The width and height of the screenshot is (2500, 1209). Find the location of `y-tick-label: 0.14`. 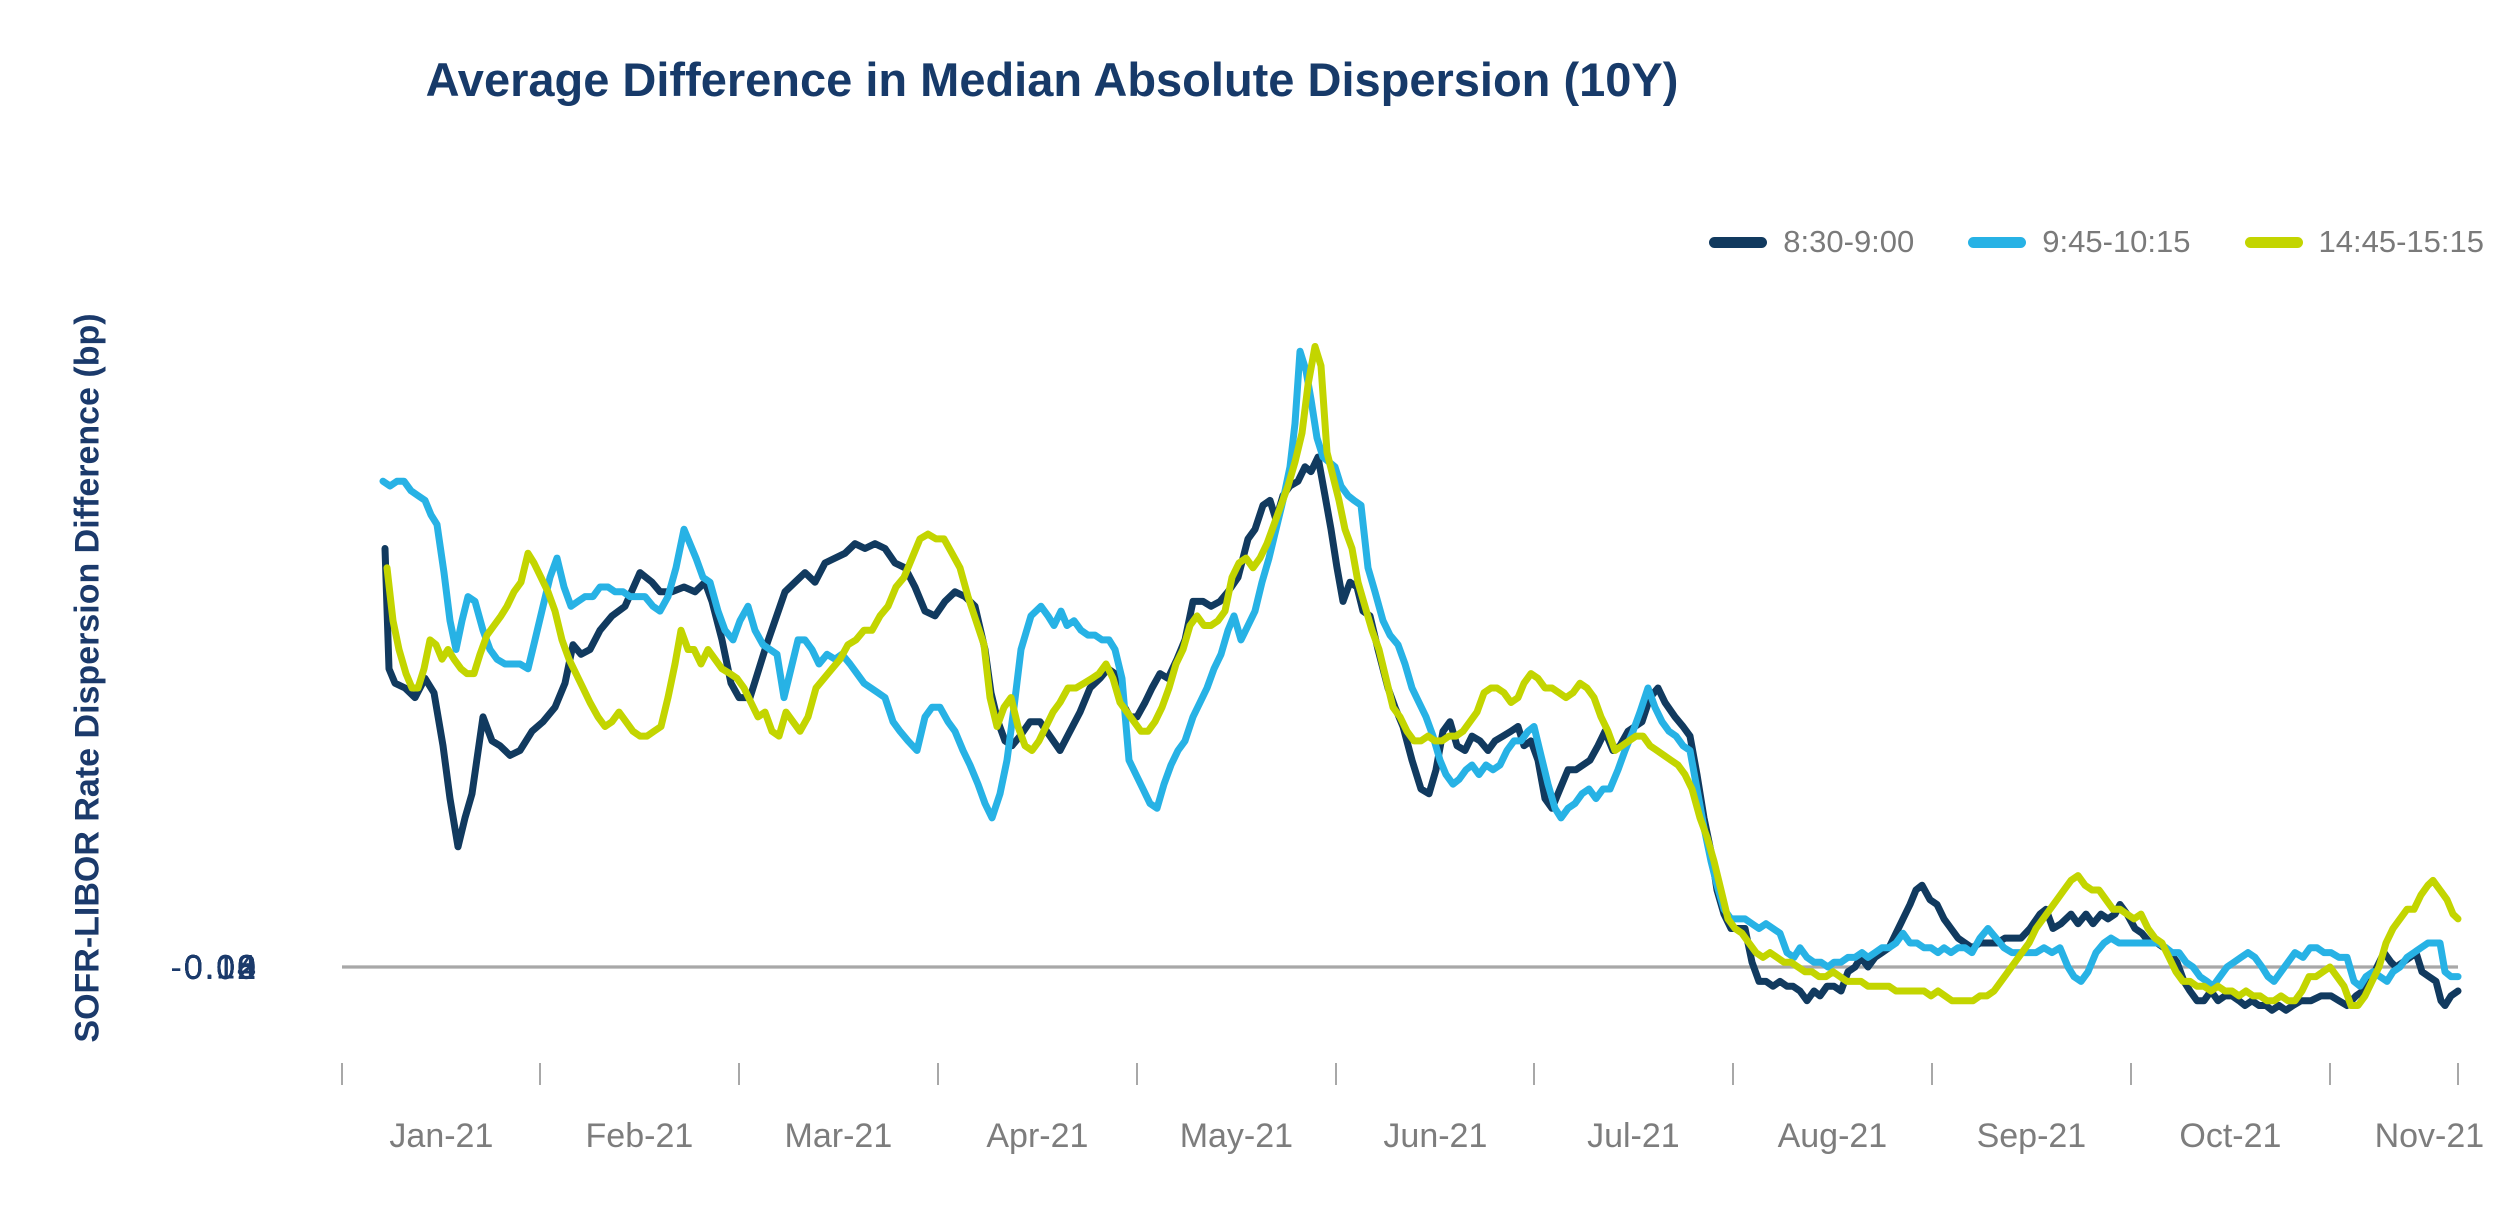

y-tick-label: 0.14 is located at coordinates (221, 967).